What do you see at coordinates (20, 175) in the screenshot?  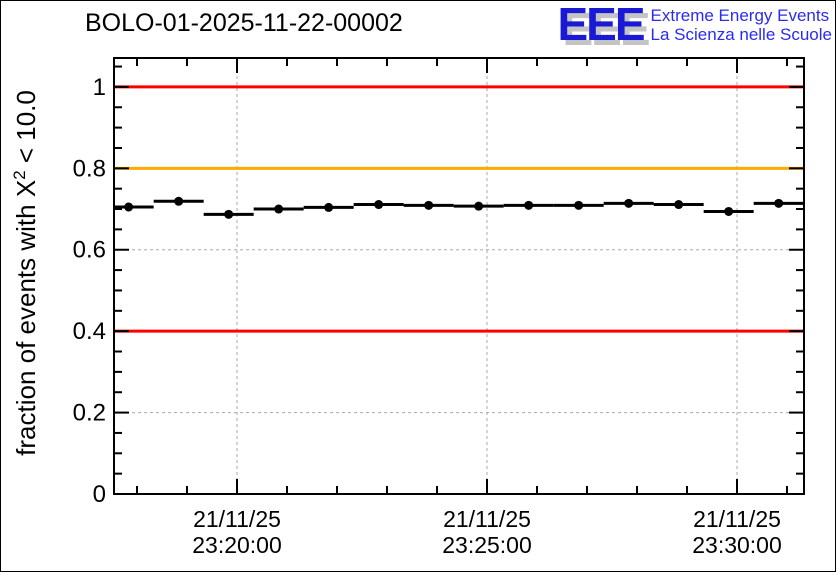 I see `y-axis-title-sup: 2` at bounding box center [20, 175].